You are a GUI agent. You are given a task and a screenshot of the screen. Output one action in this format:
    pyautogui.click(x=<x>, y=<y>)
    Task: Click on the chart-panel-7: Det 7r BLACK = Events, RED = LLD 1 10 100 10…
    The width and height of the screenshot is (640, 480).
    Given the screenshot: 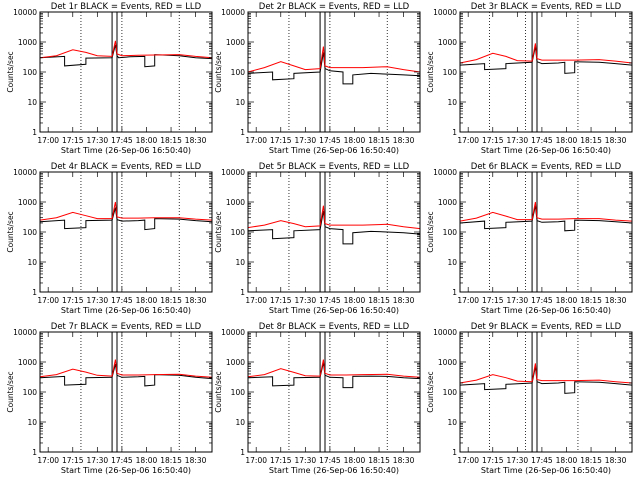 What is the action you would take?
    pyautogui.click(x=109, y=398)
    